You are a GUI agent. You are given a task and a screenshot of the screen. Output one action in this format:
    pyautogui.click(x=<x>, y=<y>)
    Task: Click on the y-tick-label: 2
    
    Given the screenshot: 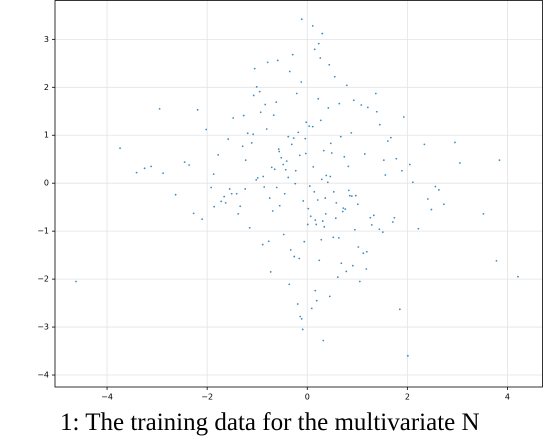 What is the action you would take?
    pyautogui.click(x=46, y=87)
    